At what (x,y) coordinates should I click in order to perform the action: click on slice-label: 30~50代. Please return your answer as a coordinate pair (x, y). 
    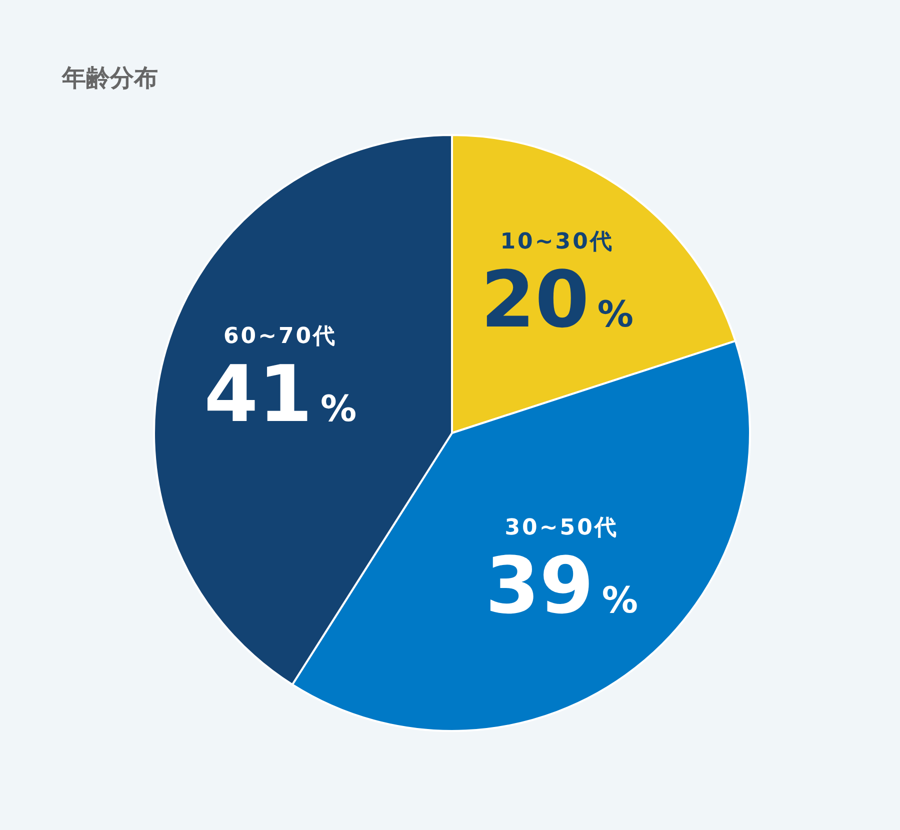
    Looking at the image, I should click on (561, 527).